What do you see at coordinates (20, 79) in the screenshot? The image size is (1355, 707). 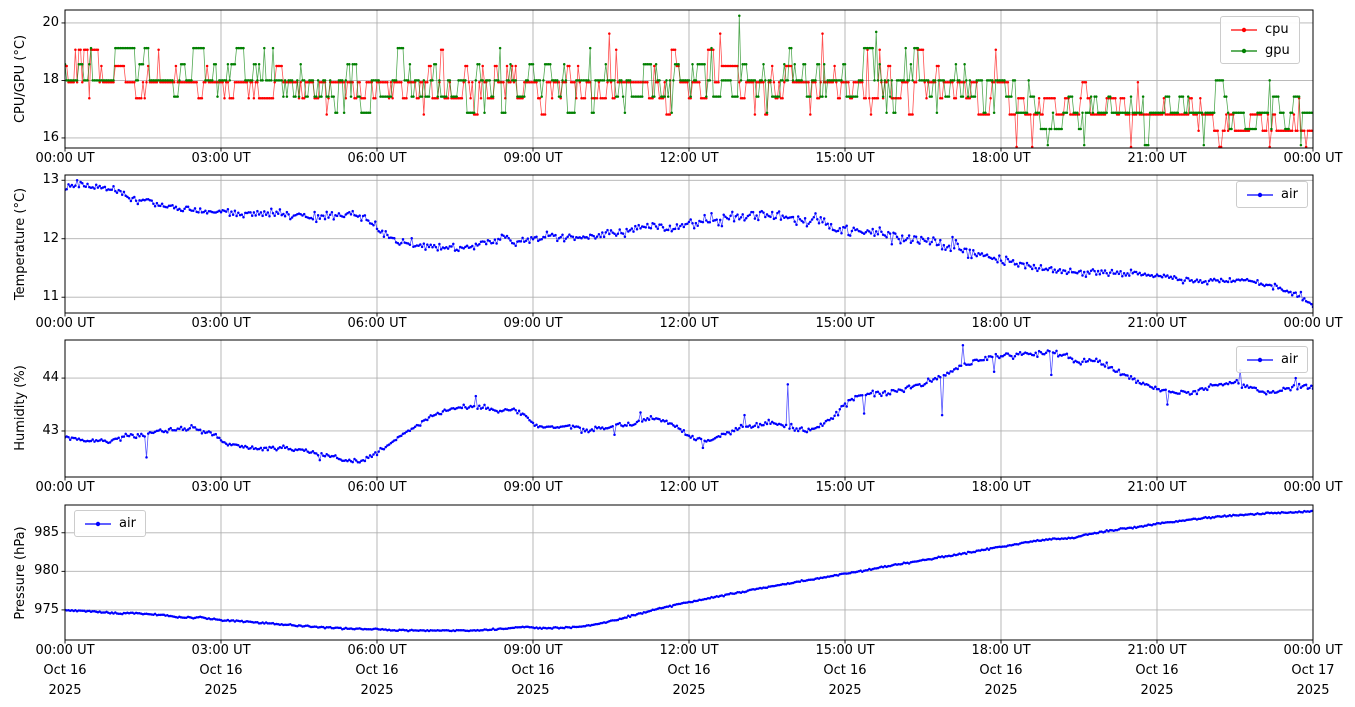 I see `y-axis-label-cpu-gpu: CPU/GPU (°C)` at bounding box center [20, 79].